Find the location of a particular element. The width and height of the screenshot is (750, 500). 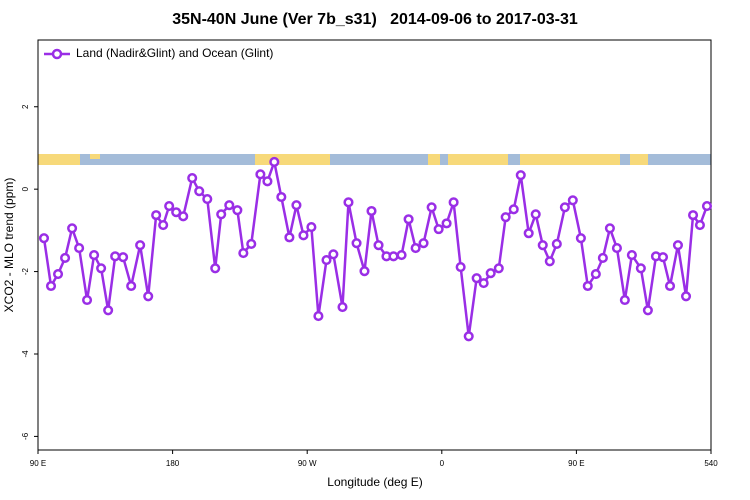

x-axis-label: Longitude (deg E) is located at coordinates (374, 482).